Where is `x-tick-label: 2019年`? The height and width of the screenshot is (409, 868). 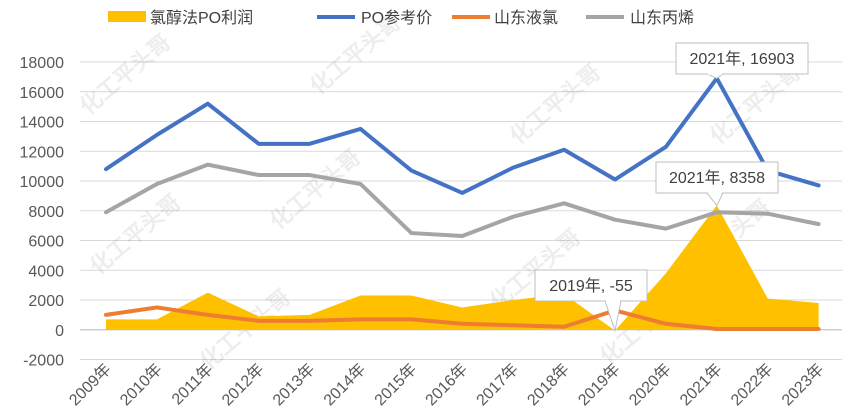
x-tick-label: 2019年 is located at coordinates (599, 384).